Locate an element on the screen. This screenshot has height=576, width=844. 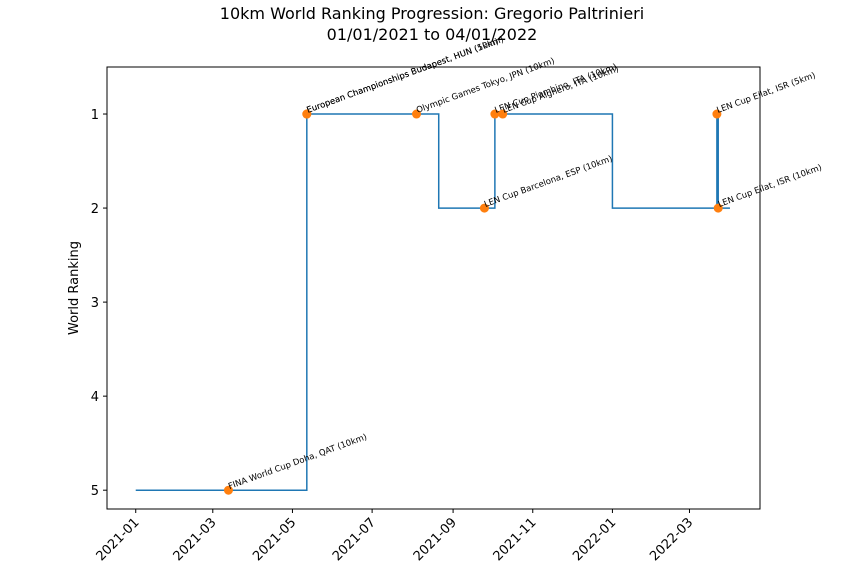
y-tick-label: 2 is located at coordinates (95, 209).